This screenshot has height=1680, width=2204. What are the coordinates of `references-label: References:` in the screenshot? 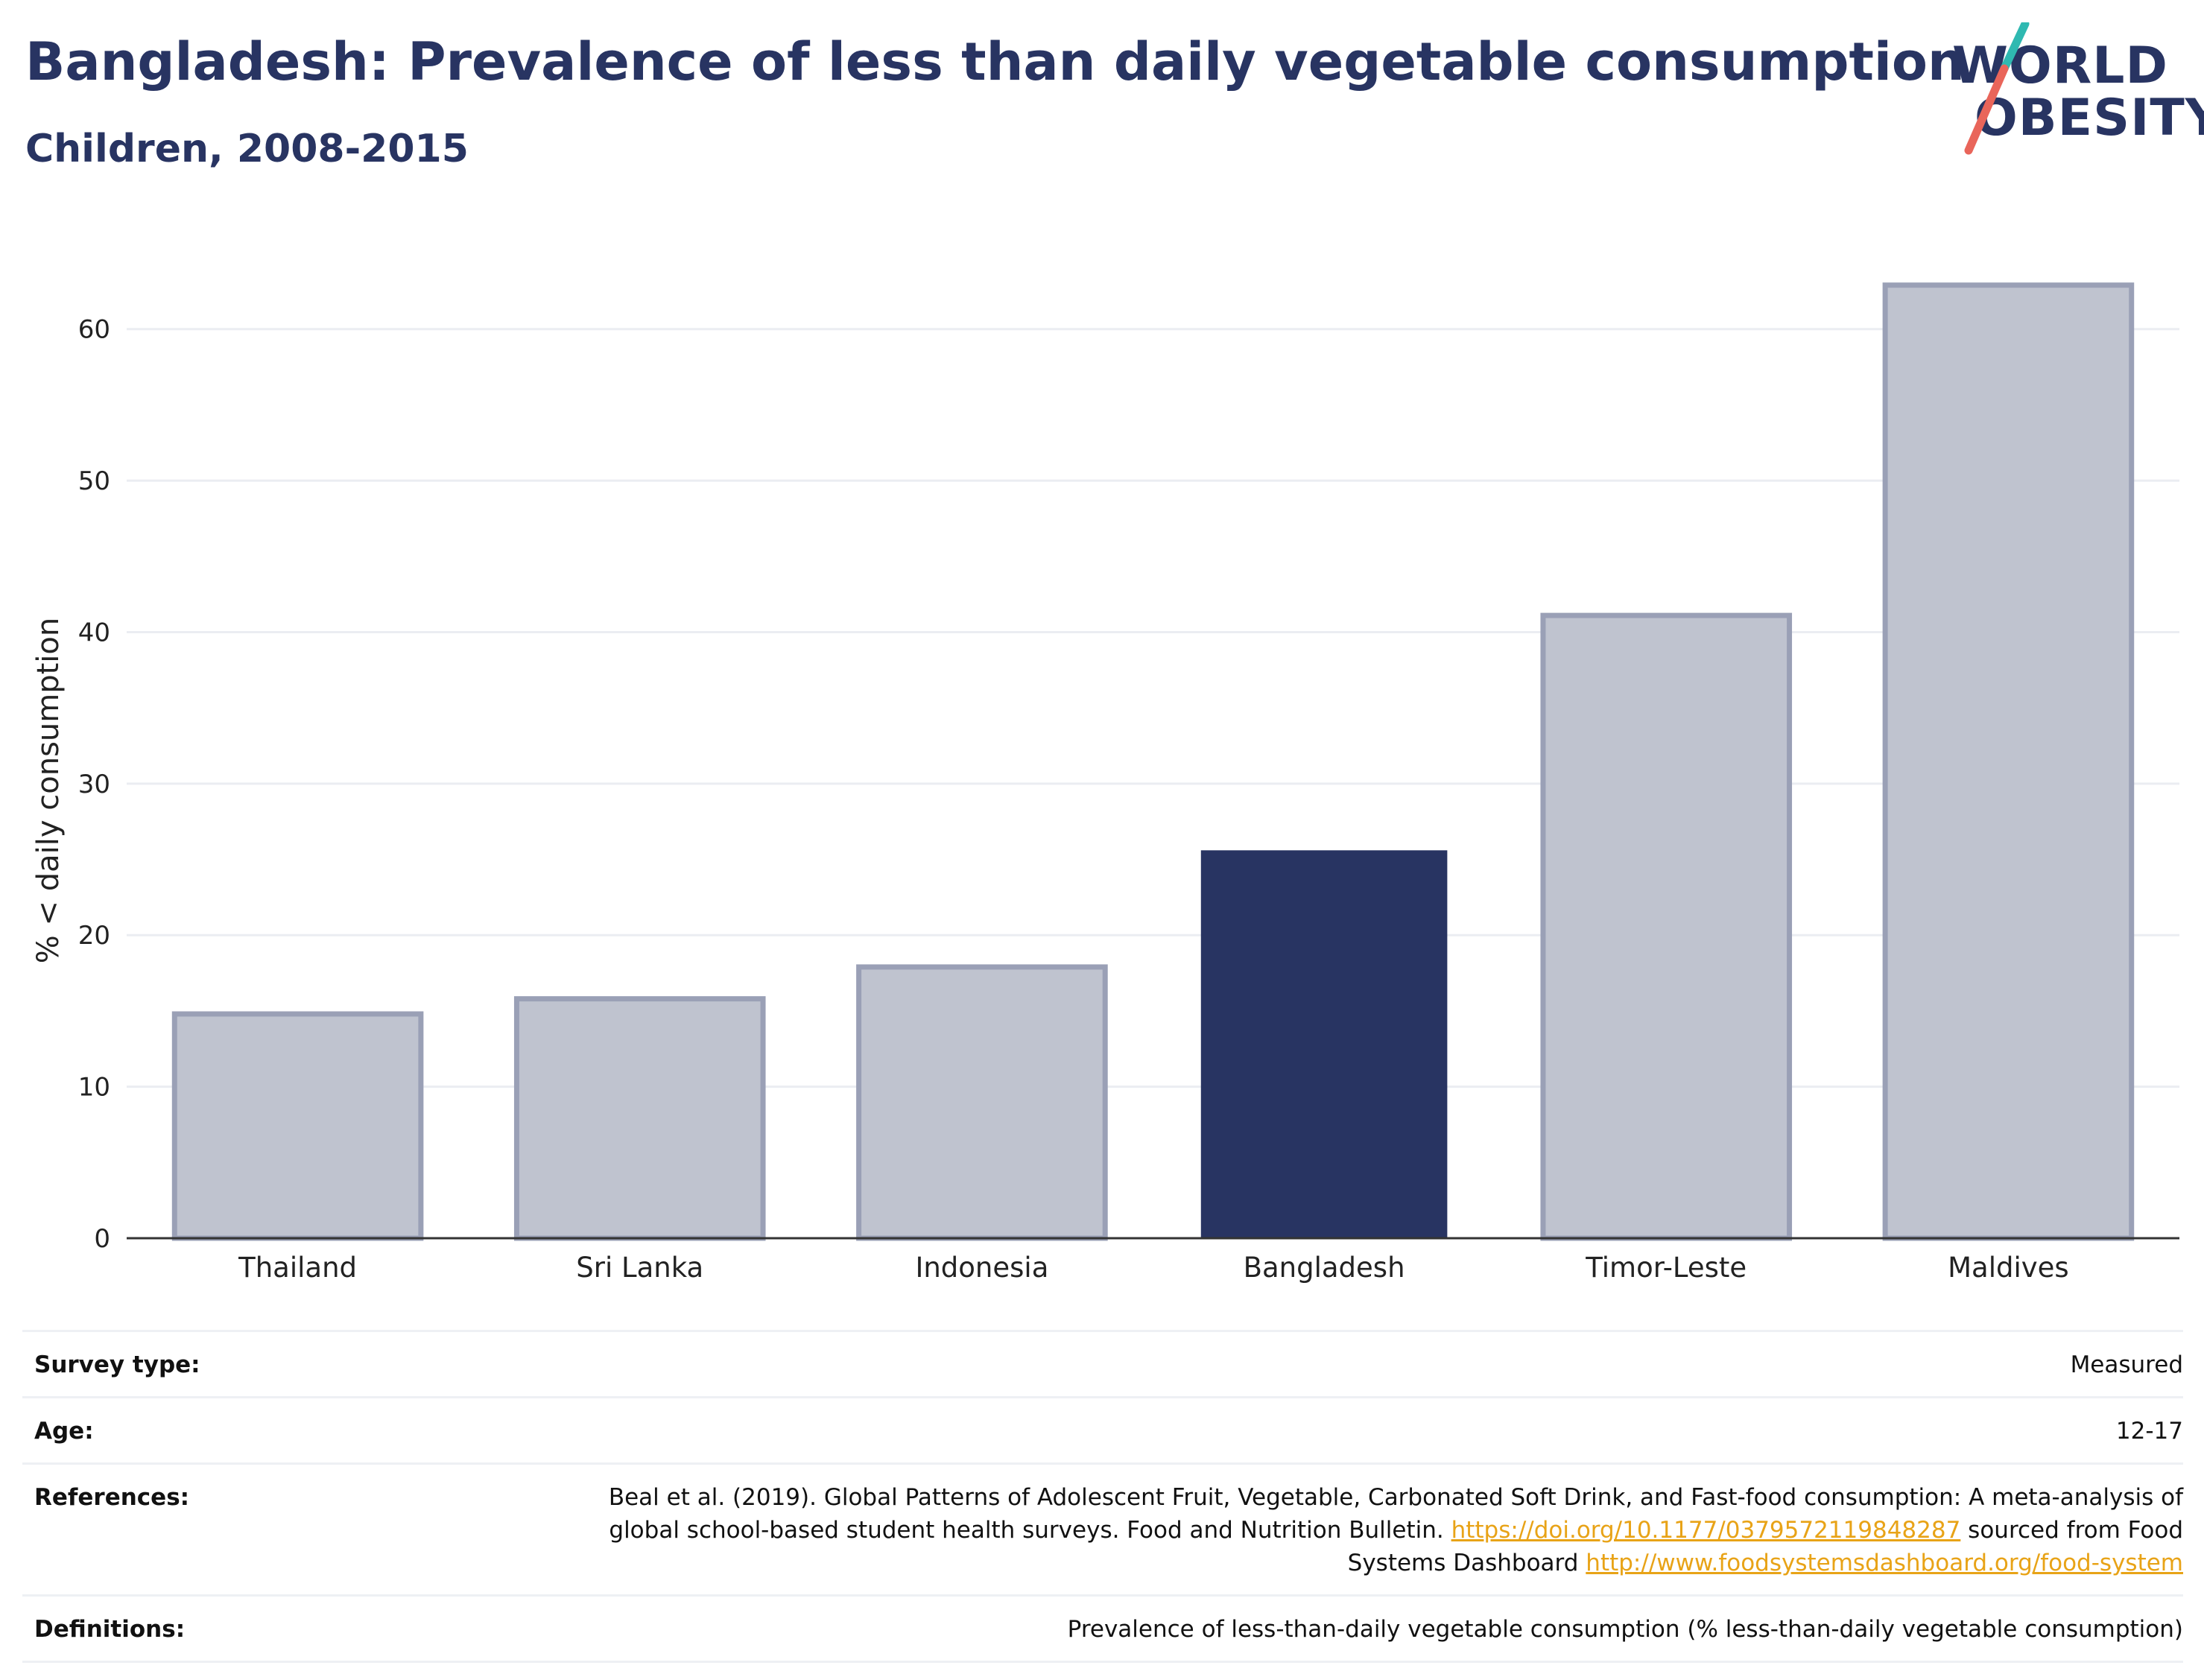 It's located at (112, 1498).